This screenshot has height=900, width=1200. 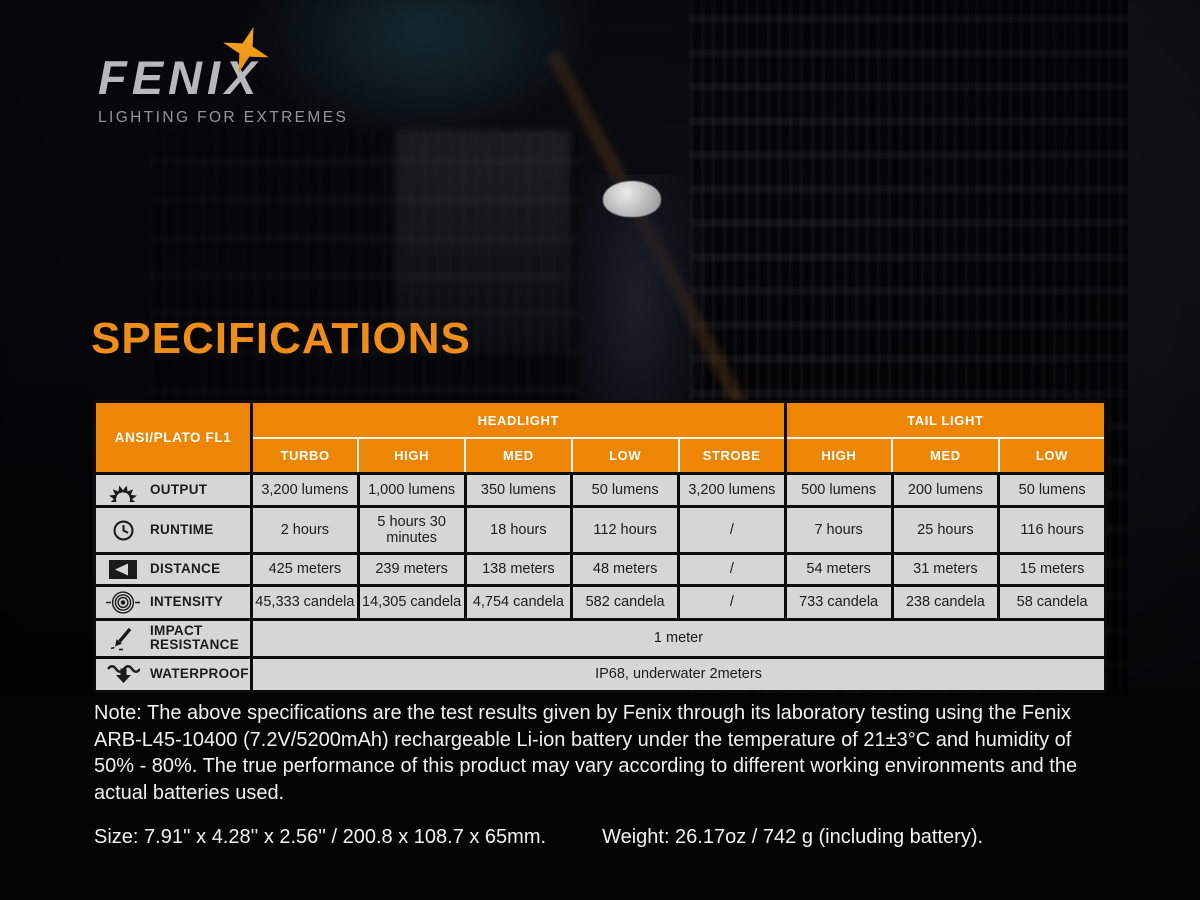 What do you see at coordinates (1052, 456) in the screenshot?
I see `col-header-tail-low: LOW` at bounding box center [1052, 456].